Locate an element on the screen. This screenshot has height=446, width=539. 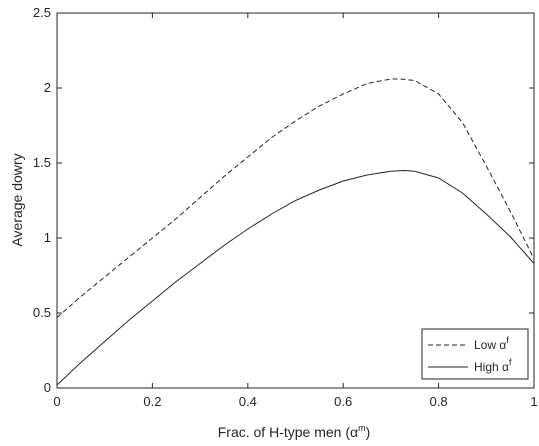
x-tick-label: 0.8 is located at coordinates (439, 401).